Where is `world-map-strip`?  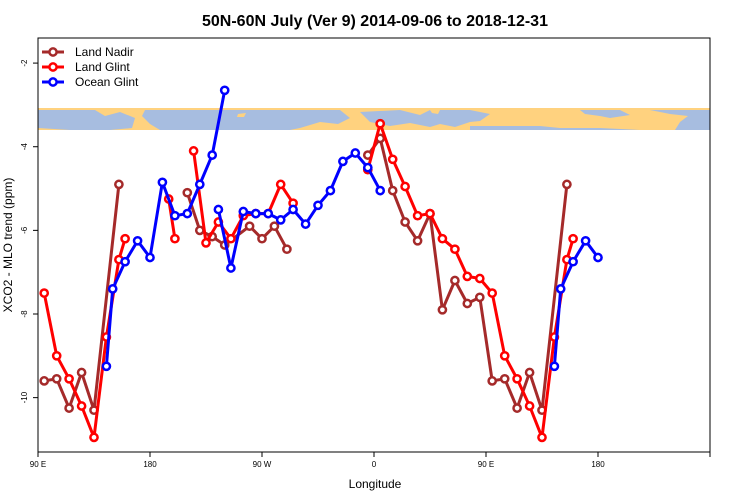 world-map-strip is located at coordinates (374, 119).